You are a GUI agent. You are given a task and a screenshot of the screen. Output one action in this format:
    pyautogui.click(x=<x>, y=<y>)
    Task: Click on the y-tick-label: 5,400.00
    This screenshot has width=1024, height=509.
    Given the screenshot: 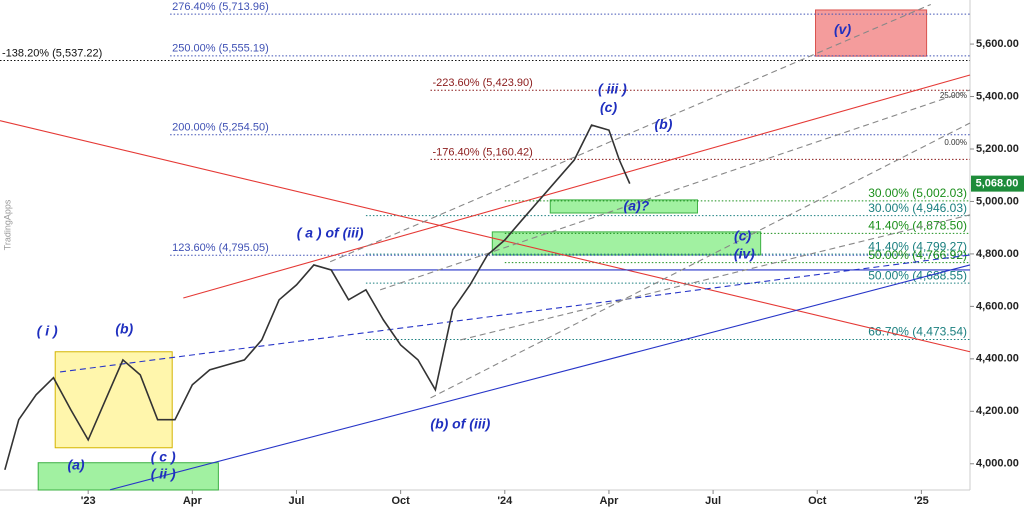 What is the action you would take?
    pyautogui.click(x=997, y=96)
    